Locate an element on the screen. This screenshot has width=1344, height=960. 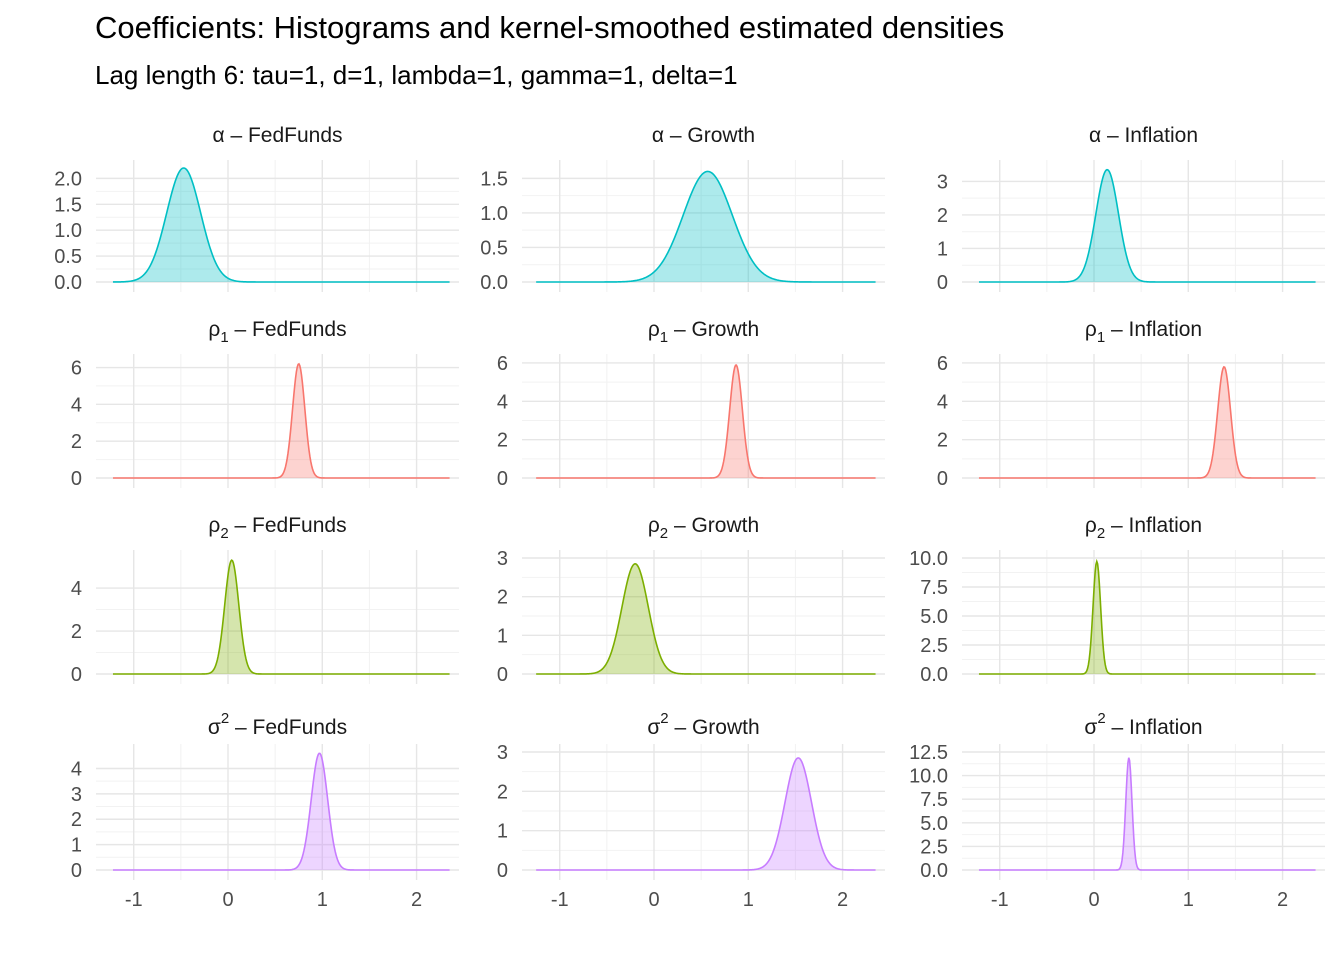
facet-panel-rho2-fedfunds: 0 2 4 ρ2 – FedFunds is located at coordinates (265, 600).